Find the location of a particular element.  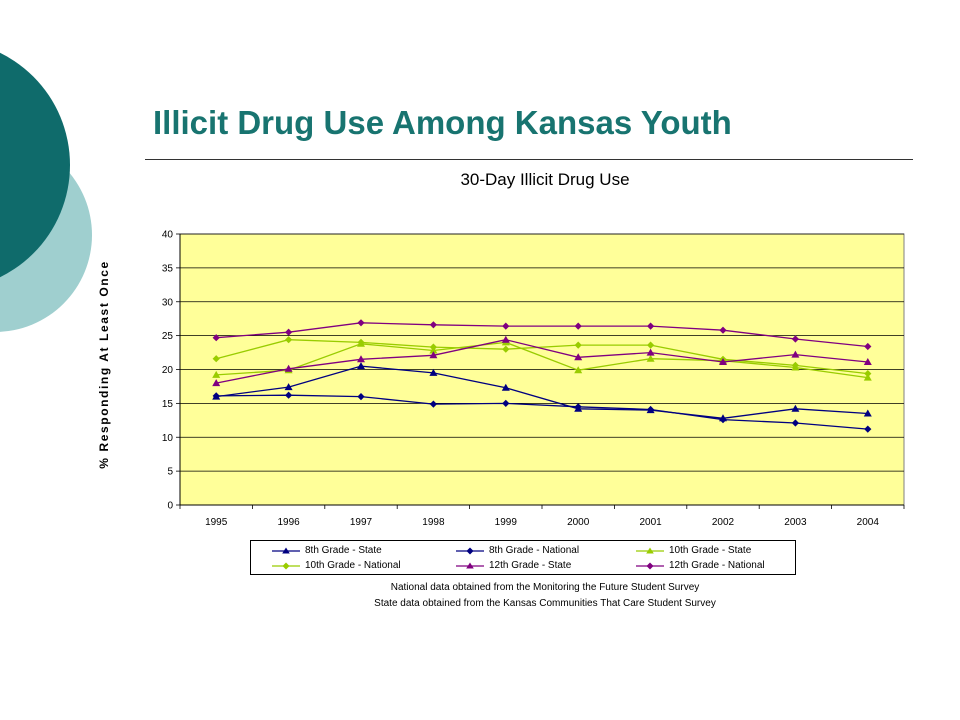

decor-dark-circle is located at coordinates (35, 165).